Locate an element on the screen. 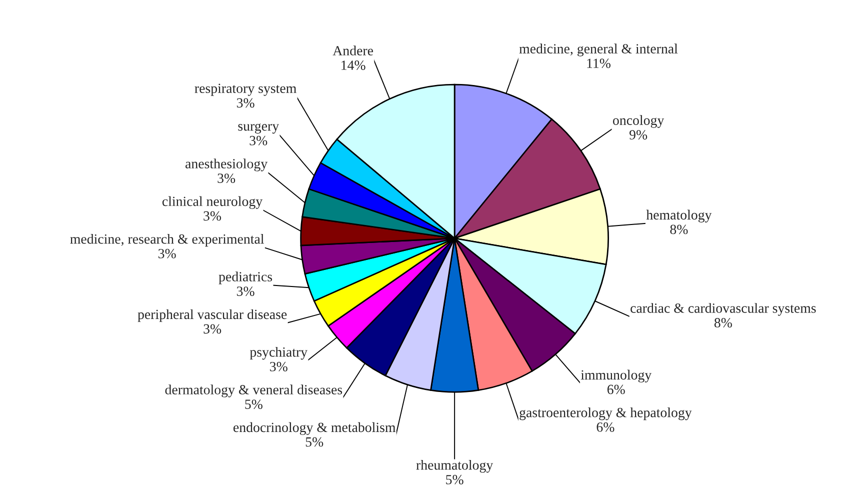 Image resolution: width=863 pixels, height=492 pixels. slice-label: endocrinology & metabolism is located at coordinates (315, 428).